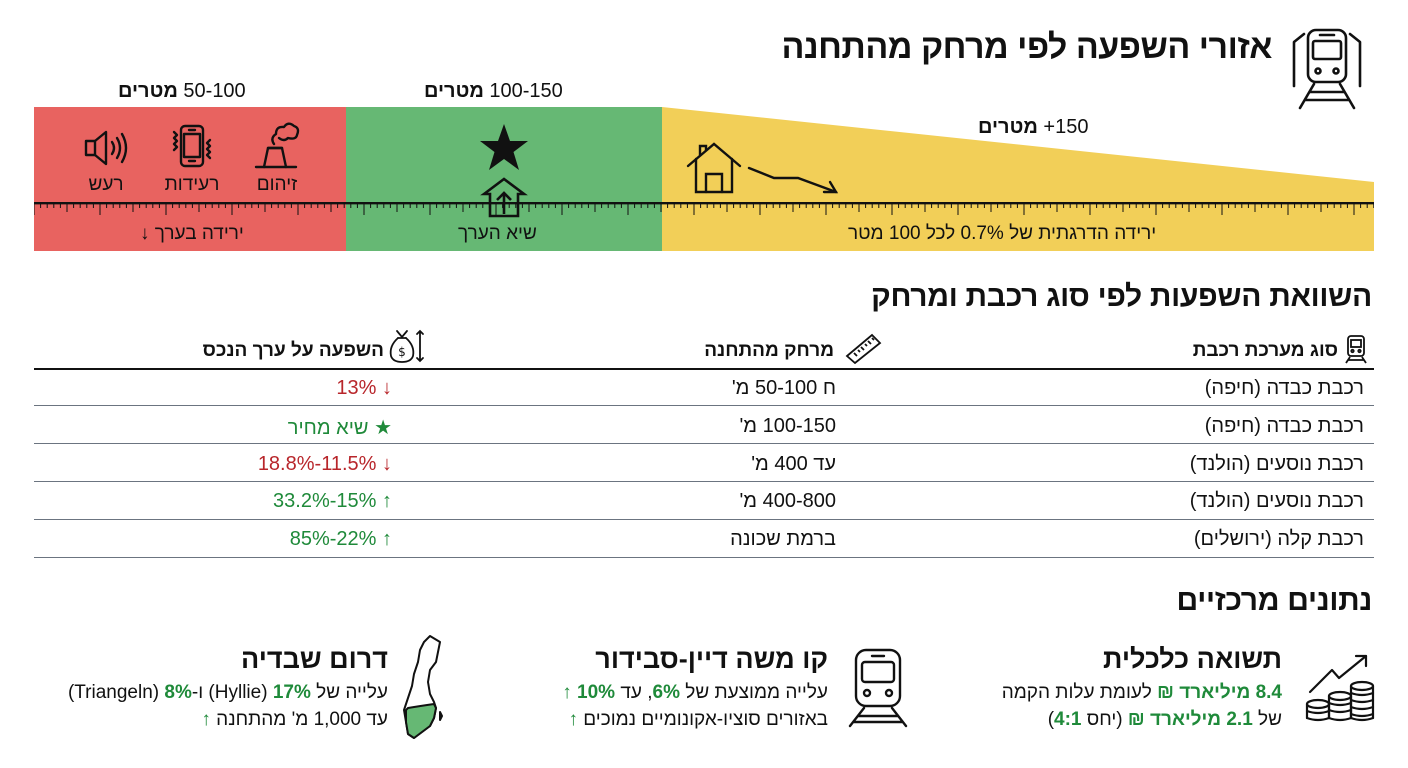 The image size is (1408, 768). Describe the element at coordinates (698, 719) in the screenshot. I see `fact-dayan-line2: באזורים סוציו-אקונומיים נמוכים ↑` at that location.